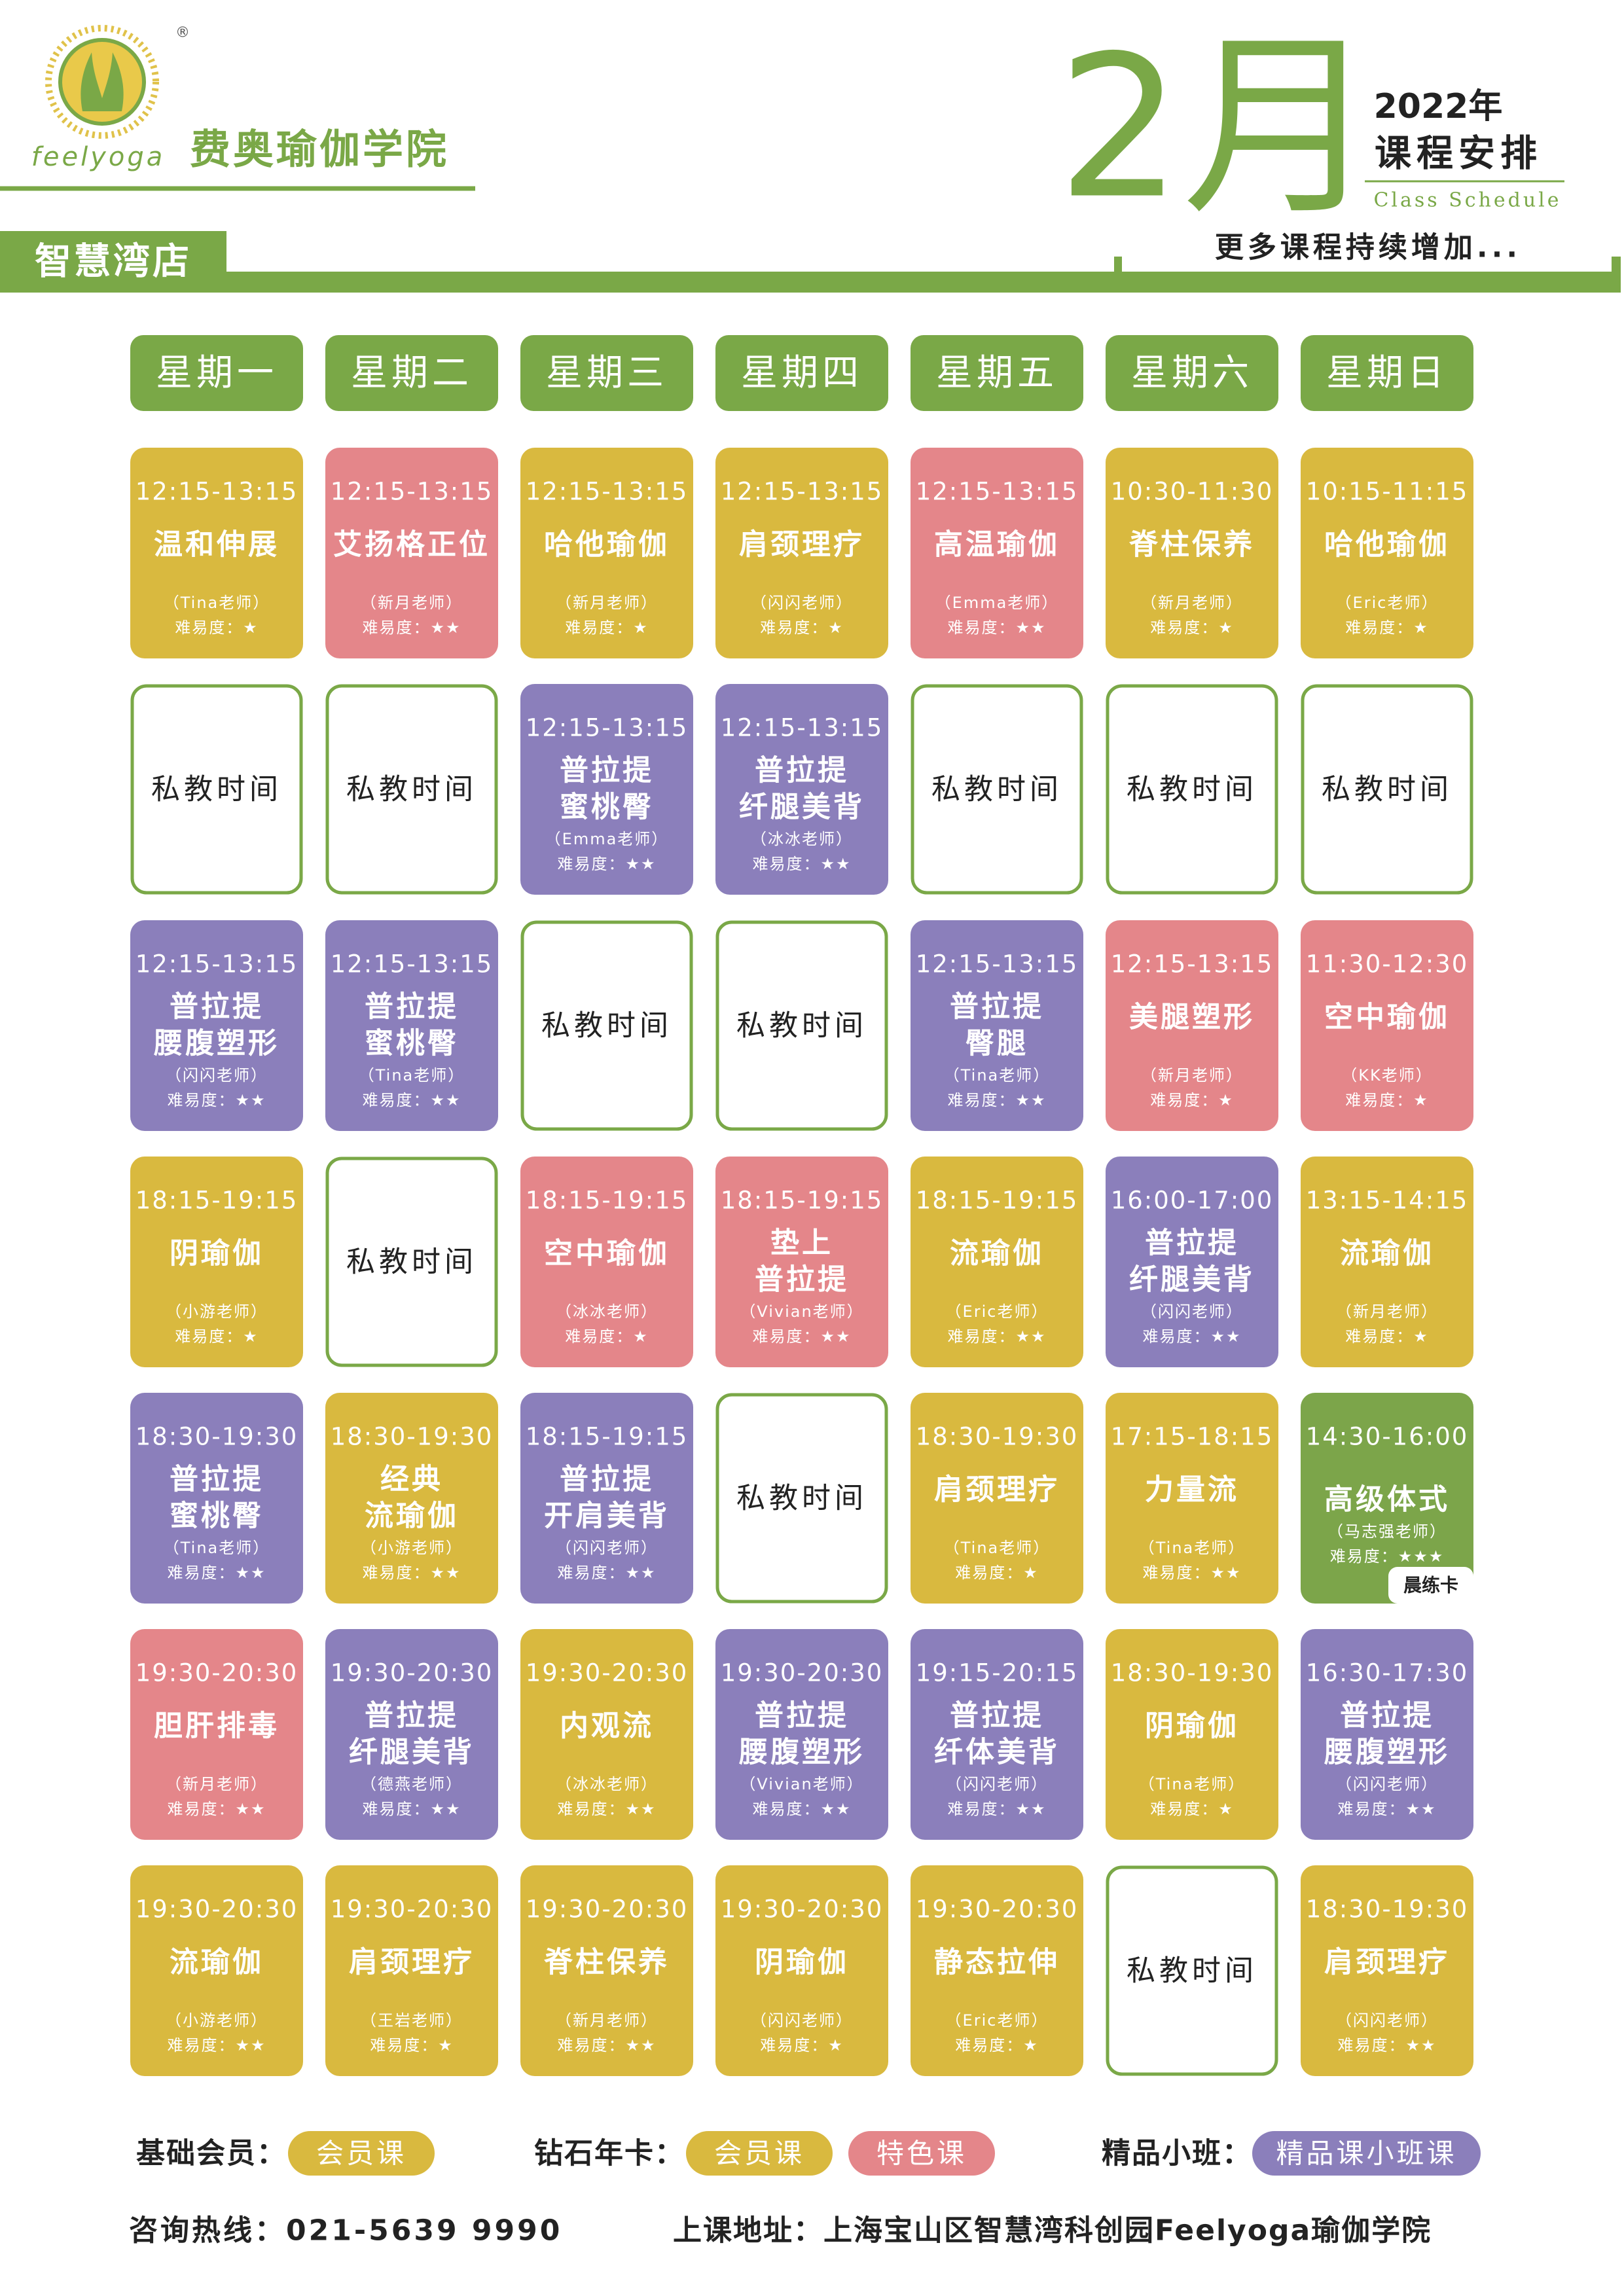 This screenshot has width=1624, height=2296. Describe the element at coordinates (671, 282) in the screenshot. I see `header-bar` at that location.